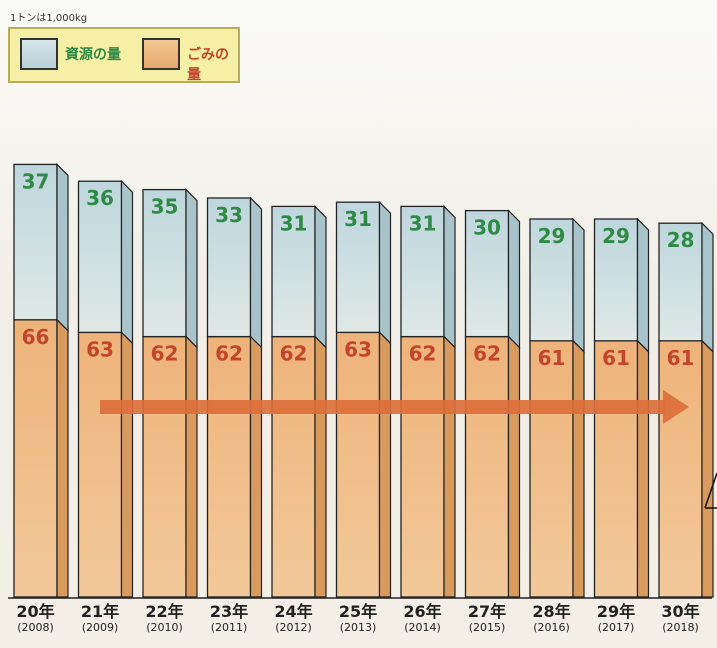 This screenshot has width=717, height=648. Describe the element at coordinates (161, 54) in the screenshot. I see `legend-swatch-trash` at that location.